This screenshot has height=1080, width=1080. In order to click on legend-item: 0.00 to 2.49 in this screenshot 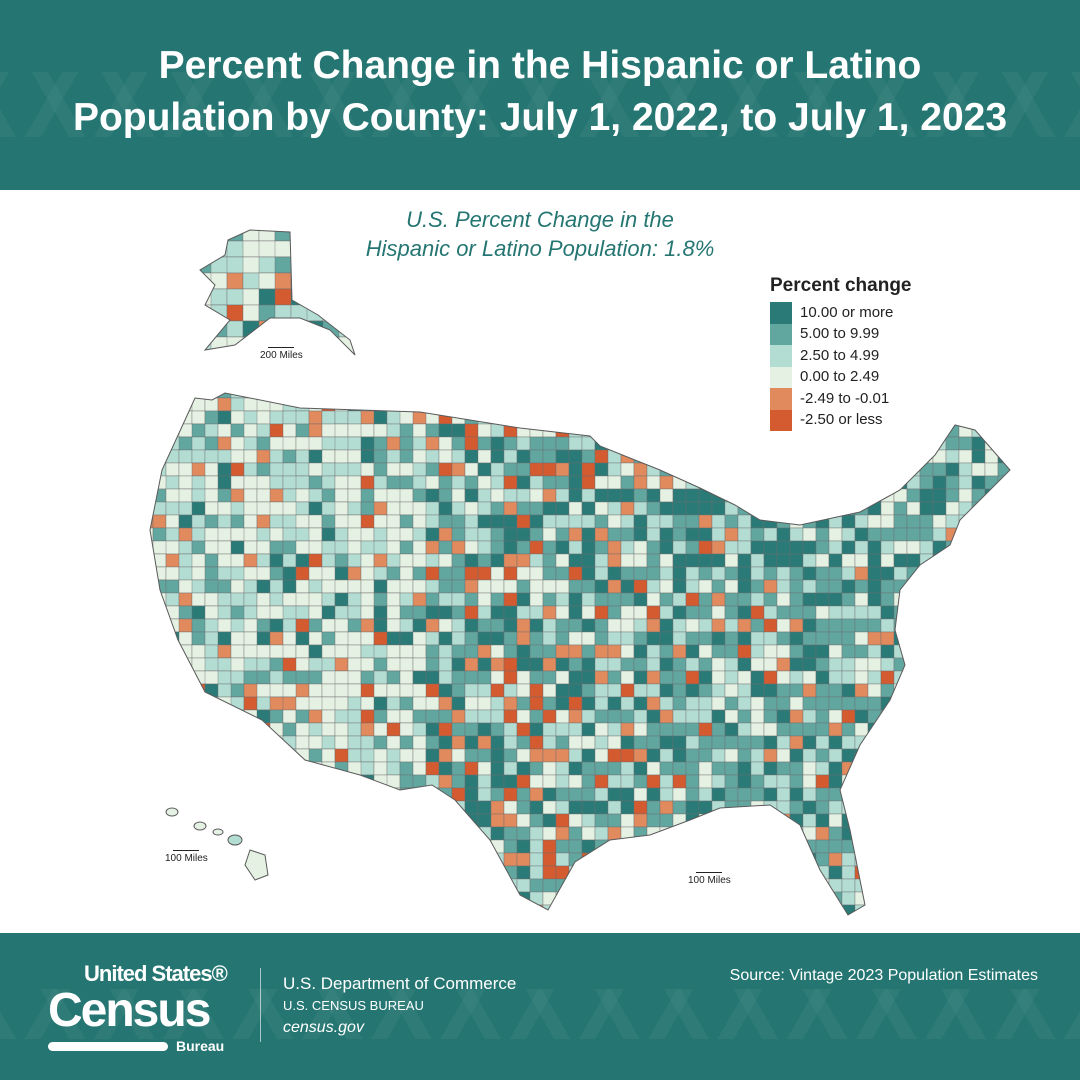, I will do `click(841, 377)`.